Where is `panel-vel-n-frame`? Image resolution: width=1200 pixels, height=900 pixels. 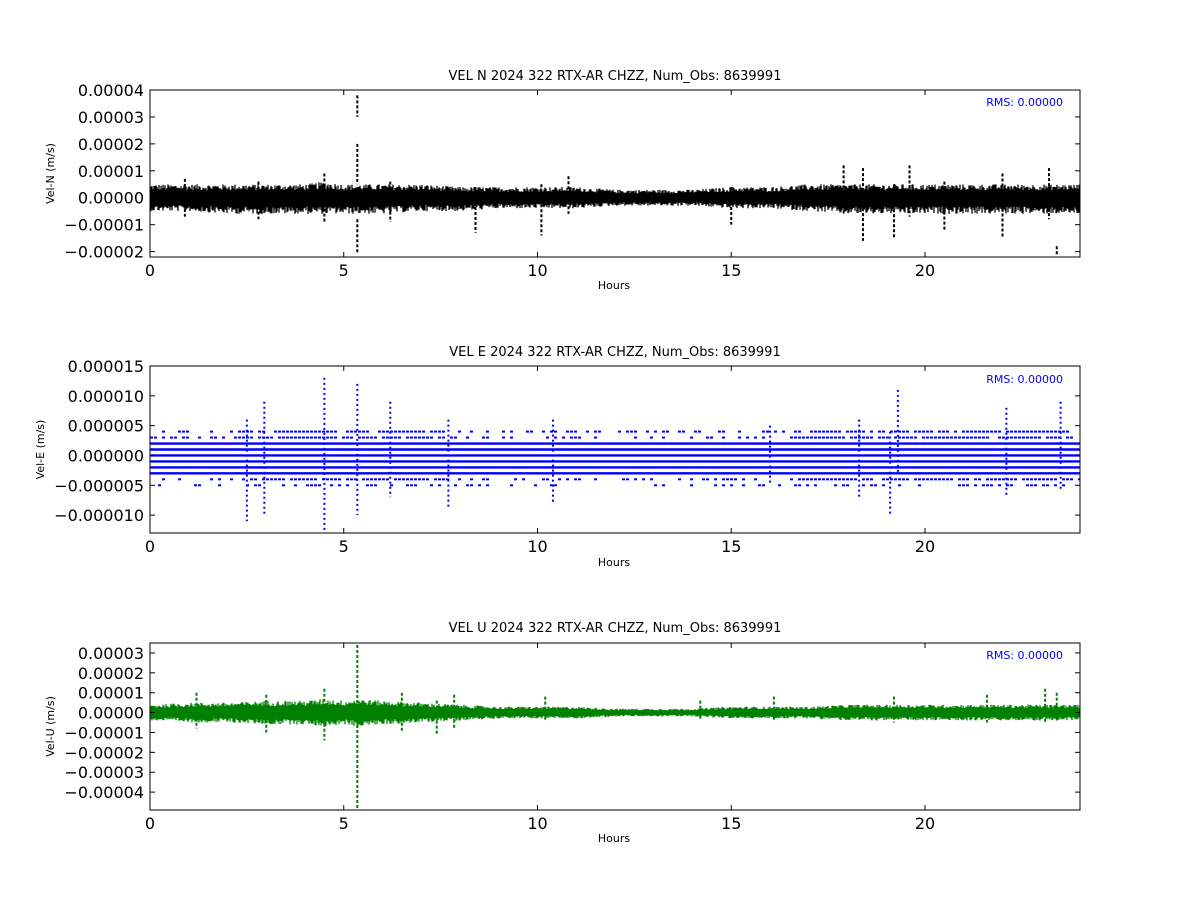 panel-vel-n-frame is located at coordinates (615, 173).